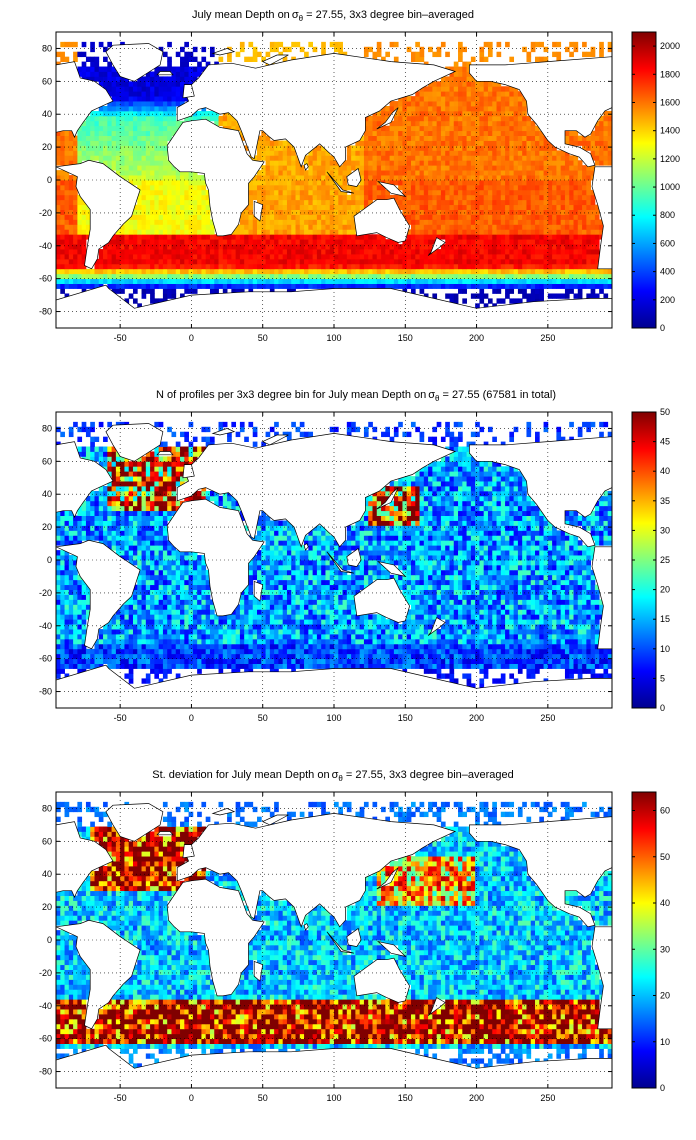 The image size is (696, 1140). I want to click on y-tick-label: 40, so click(47, 114).